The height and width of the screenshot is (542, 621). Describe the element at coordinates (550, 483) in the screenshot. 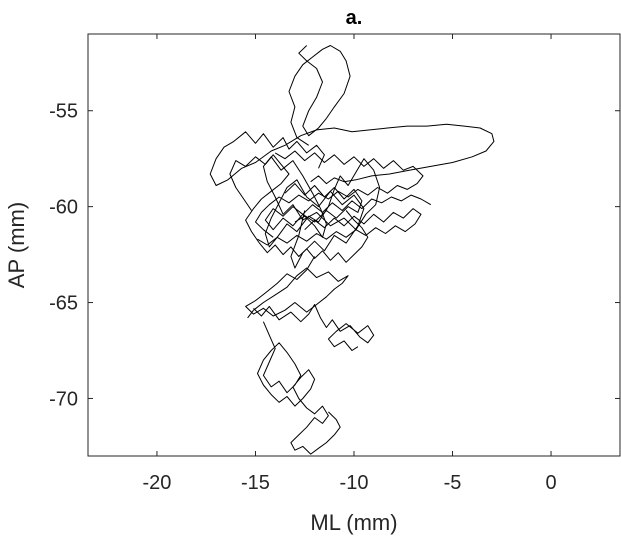

I see `x-tick-label: 0` at that location.